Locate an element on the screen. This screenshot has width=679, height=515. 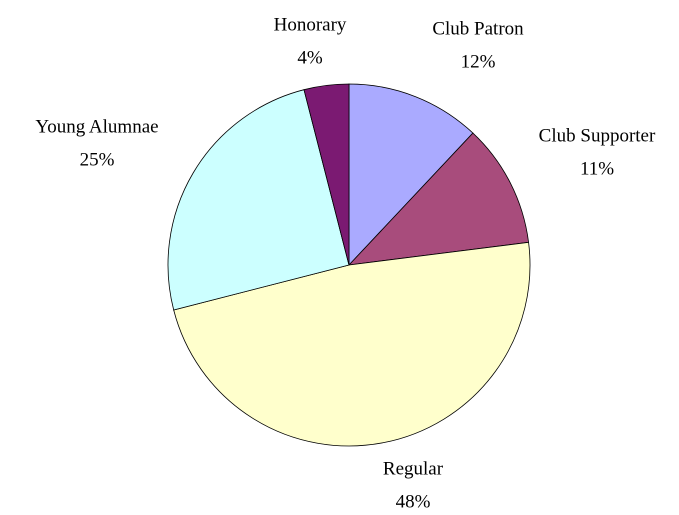
slice-label: Honorary is located at coordinates (310, 24).